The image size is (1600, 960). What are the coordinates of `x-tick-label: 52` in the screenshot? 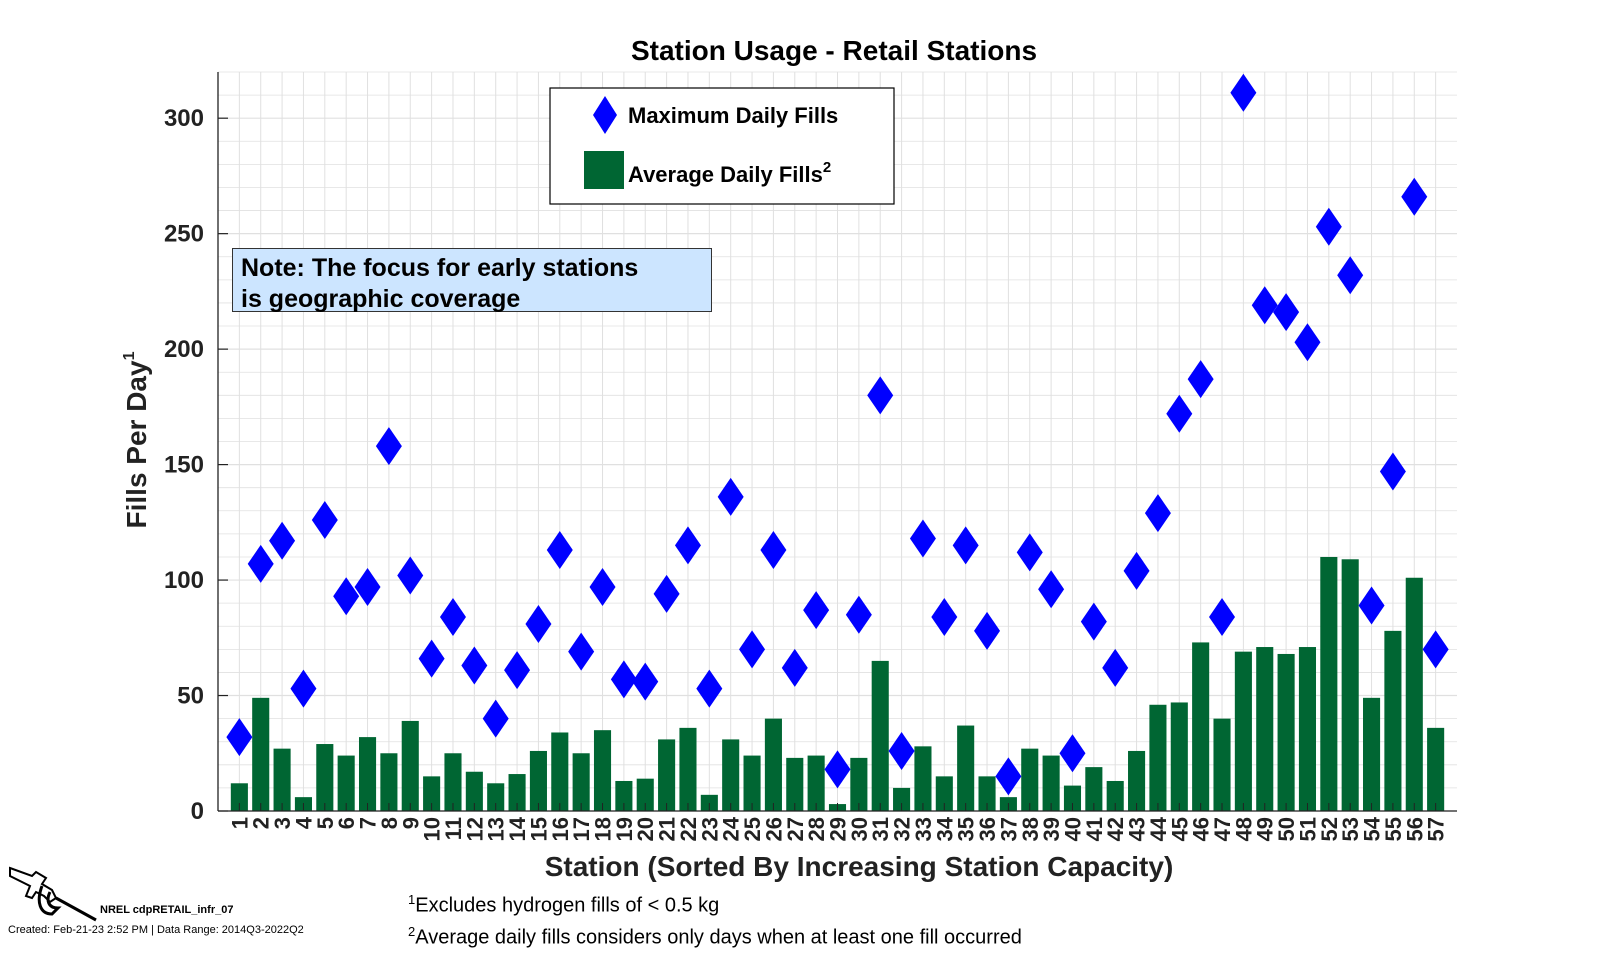 It's located at (1329, 829).